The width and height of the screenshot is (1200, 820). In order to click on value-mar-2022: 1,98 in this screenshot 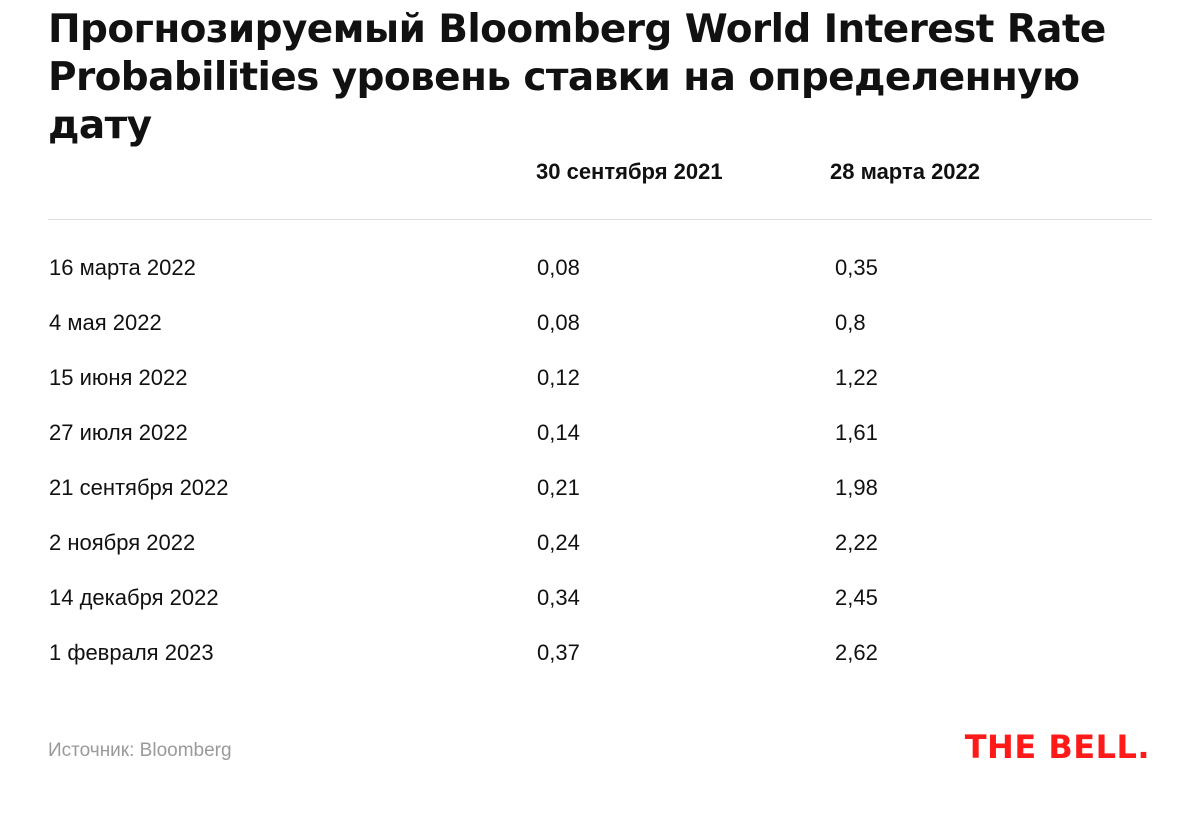, I will do `click(856, 487)`.